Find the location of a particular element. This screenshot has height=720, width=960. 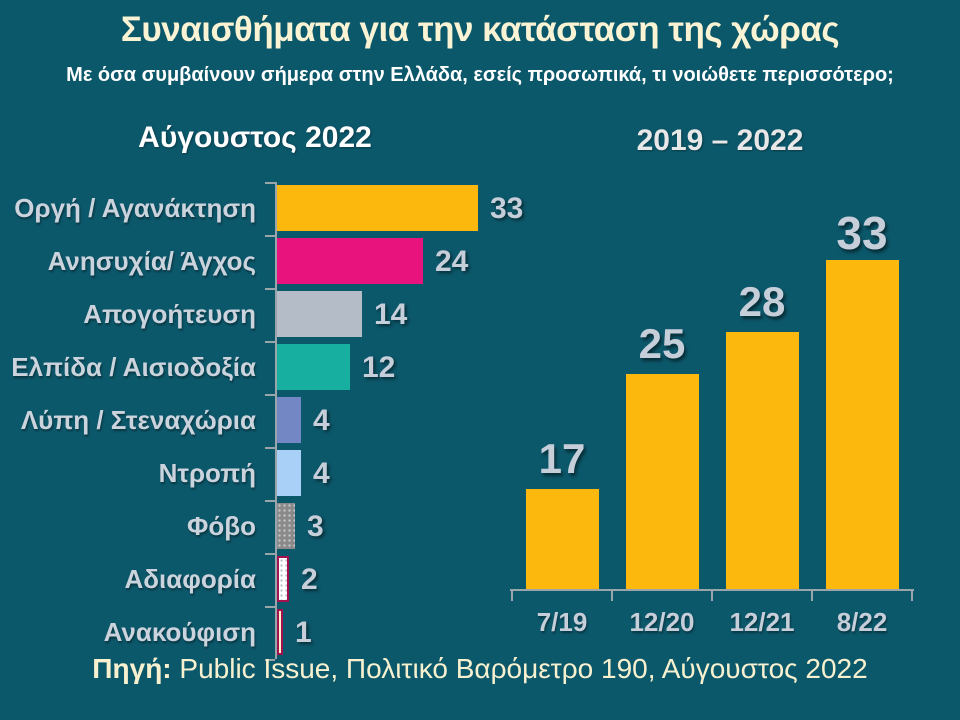

hbar-value: 14 is located at coordinates (391, 314).